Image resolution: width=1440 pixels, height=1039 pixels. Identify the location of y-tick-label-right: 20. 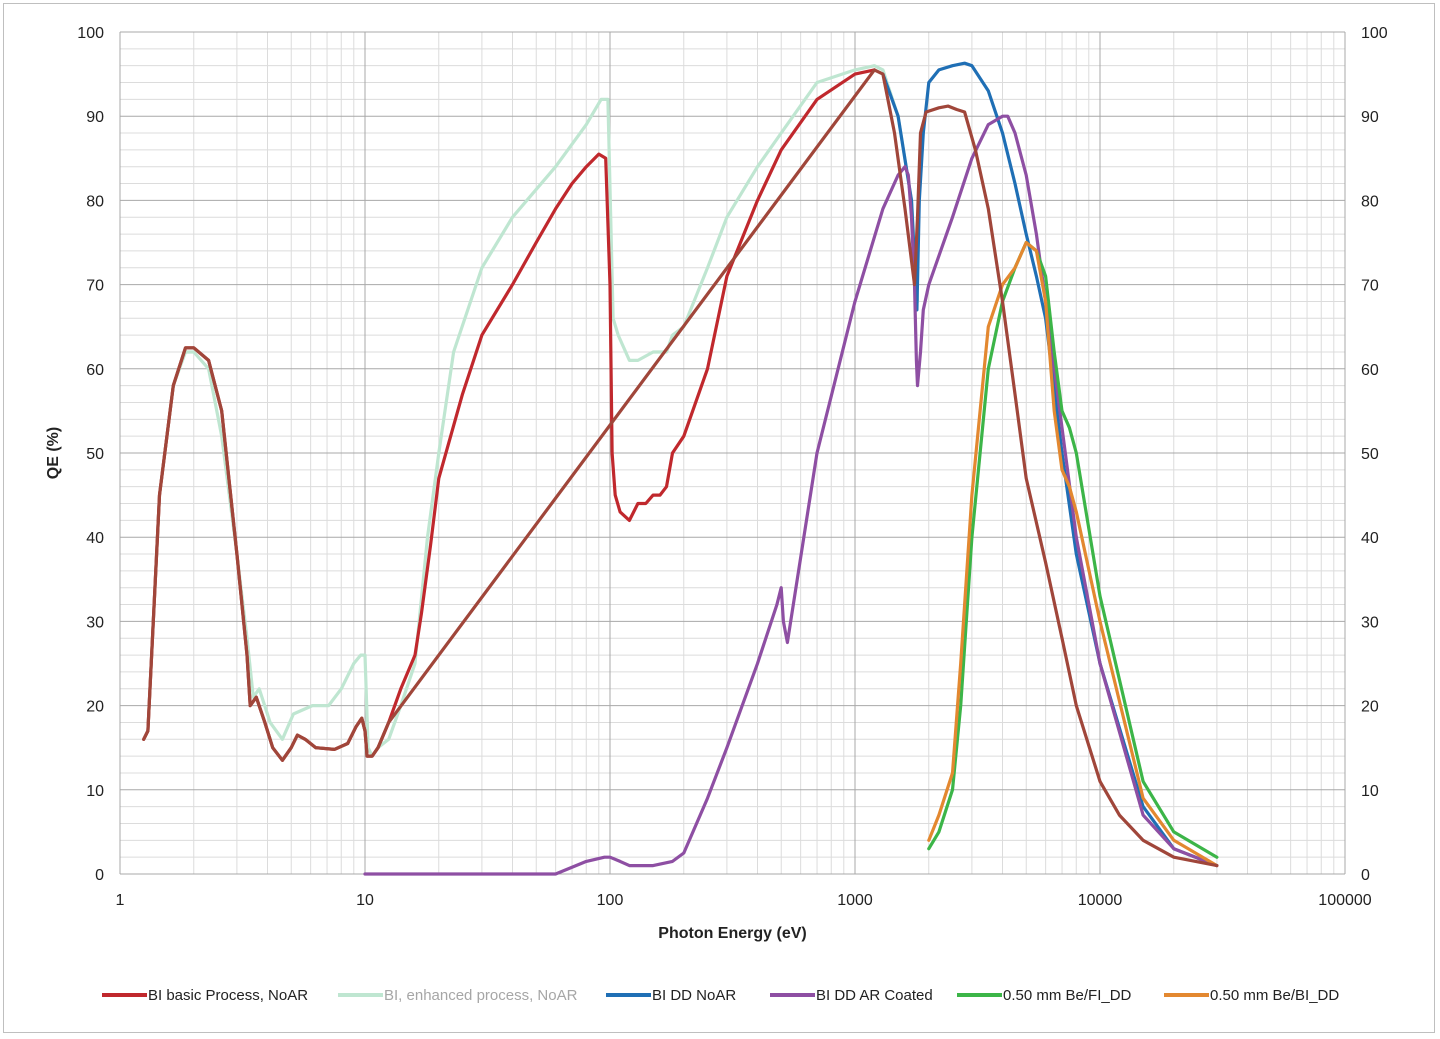
(1370, 707).